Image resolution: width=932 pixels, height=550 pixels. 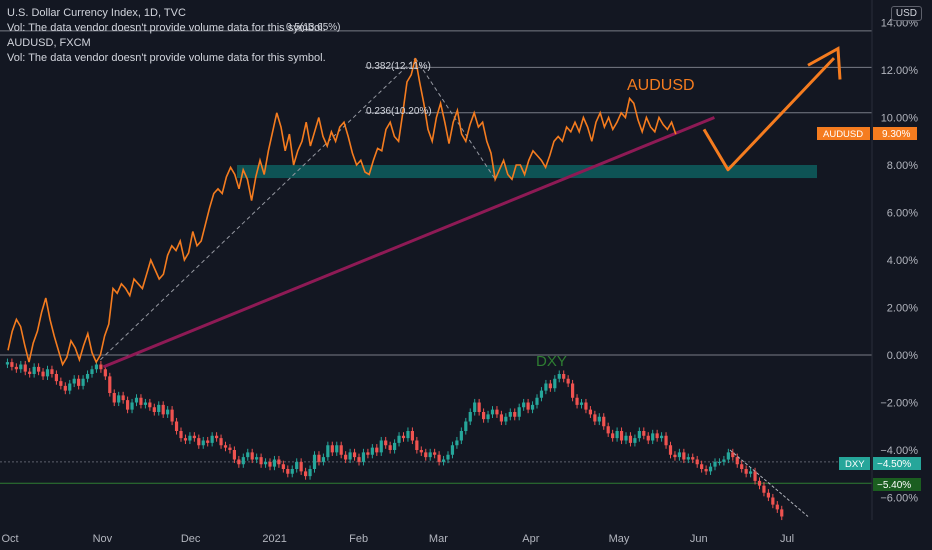 What do you see at coordinates (358, 539) in the screenshot?
I see `time-tick-label: Feb` at bounding box center [358, 539].